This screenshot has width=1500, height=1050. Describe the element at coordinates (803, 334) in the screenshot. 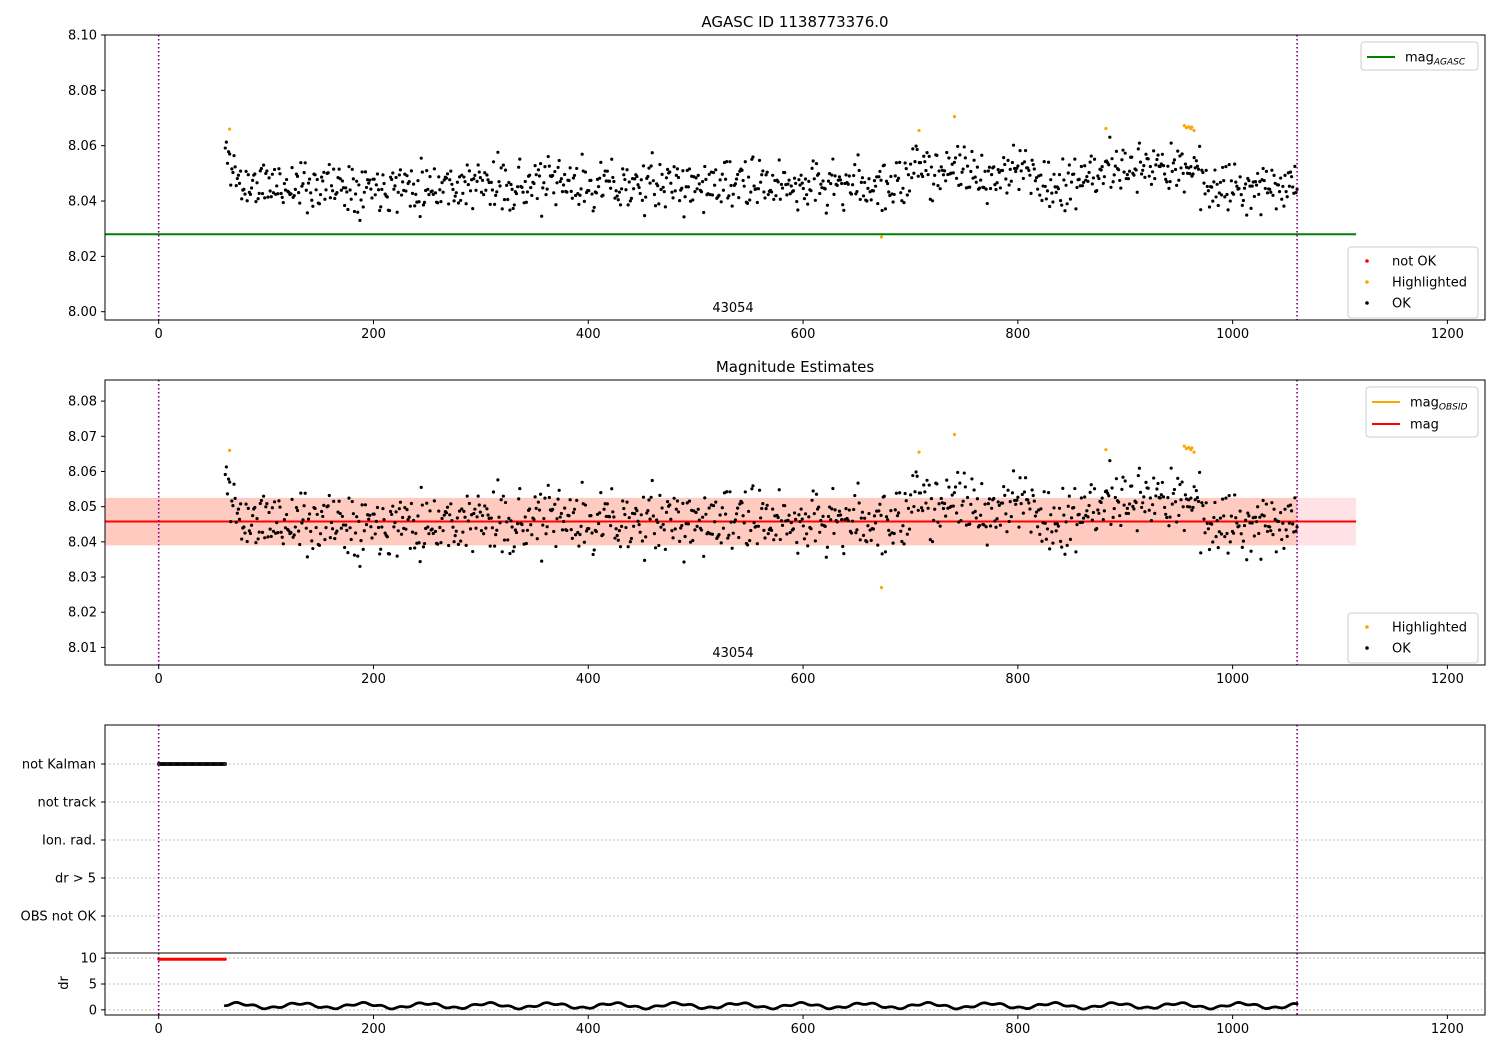

I see `panel1-xtick-label: 600` at that location.